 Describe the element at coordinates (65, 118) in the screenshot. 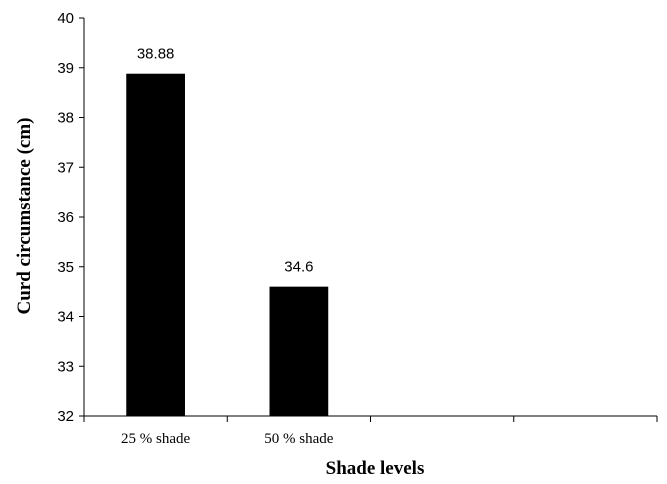

I see `y-tick-label: 38` at that location.